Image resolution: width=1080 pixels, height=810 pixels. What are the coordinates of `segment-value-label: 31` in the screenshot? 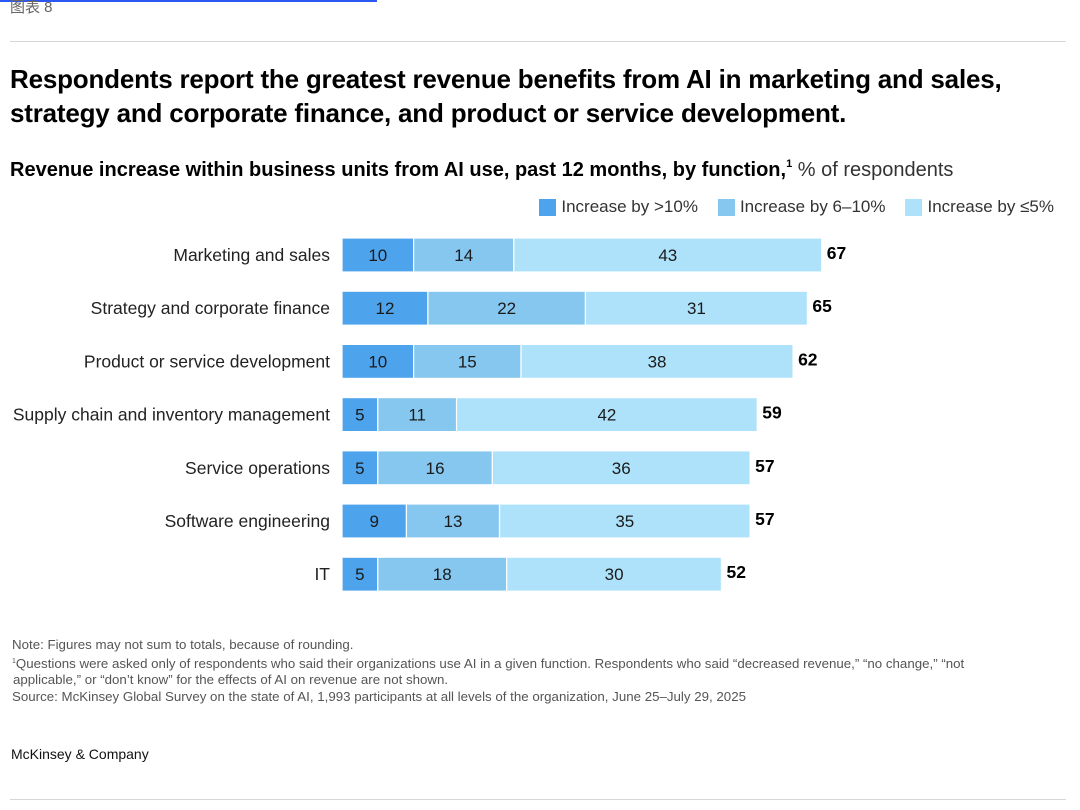 It's located at (696, 308).